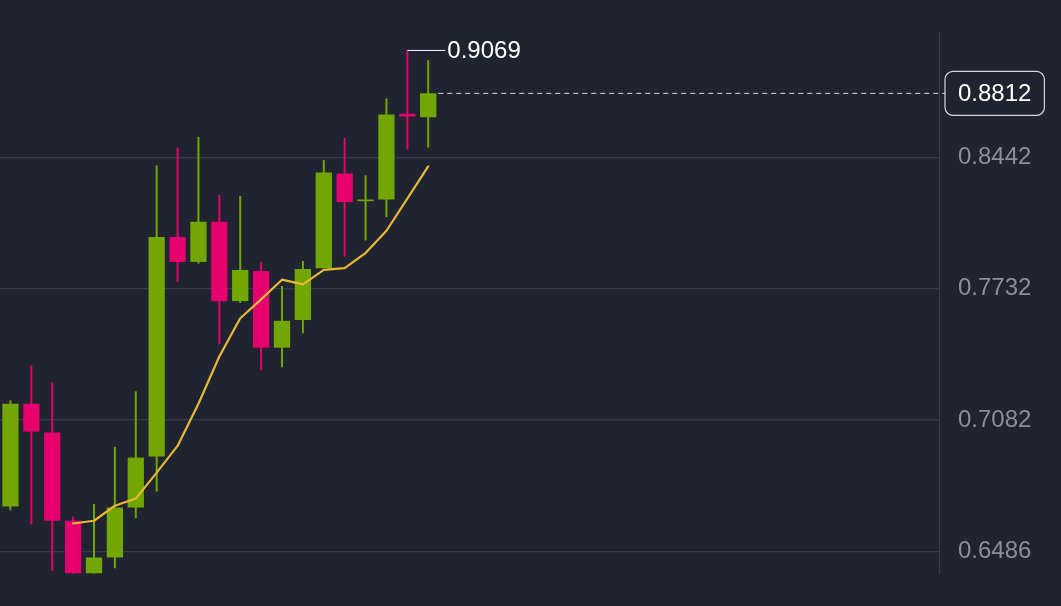  I want to click on y-tick-label: 0.7082, so click(995, 418).